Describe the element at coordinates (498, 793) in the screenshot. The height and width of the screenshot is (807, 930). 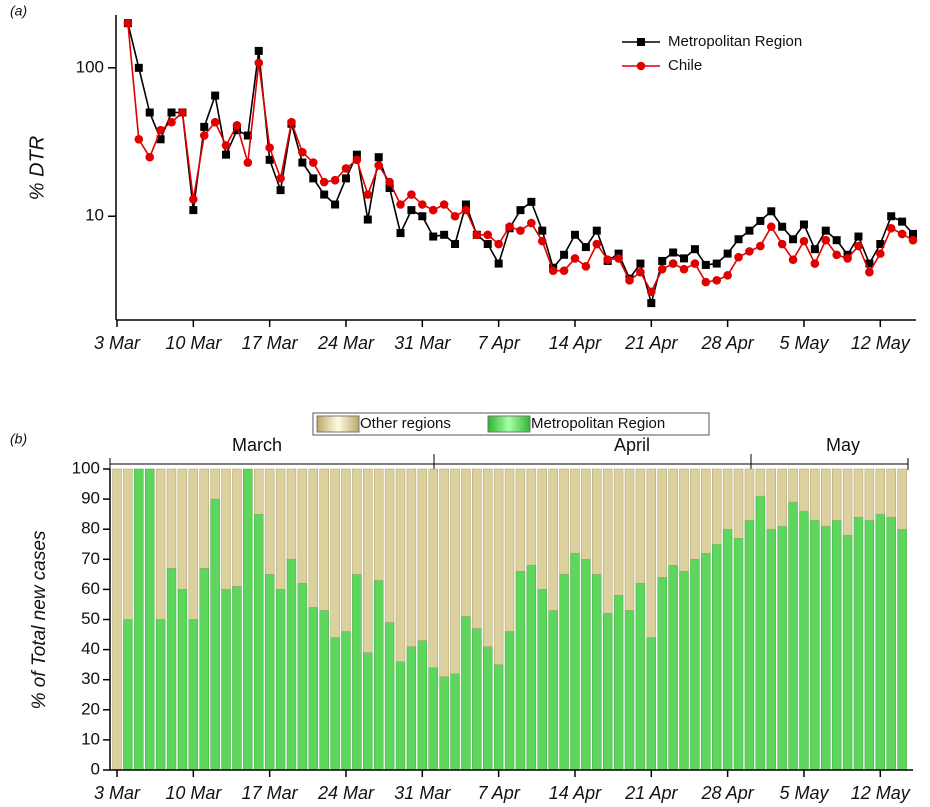
I see `x-tick-label: 7 Apr` at that location.